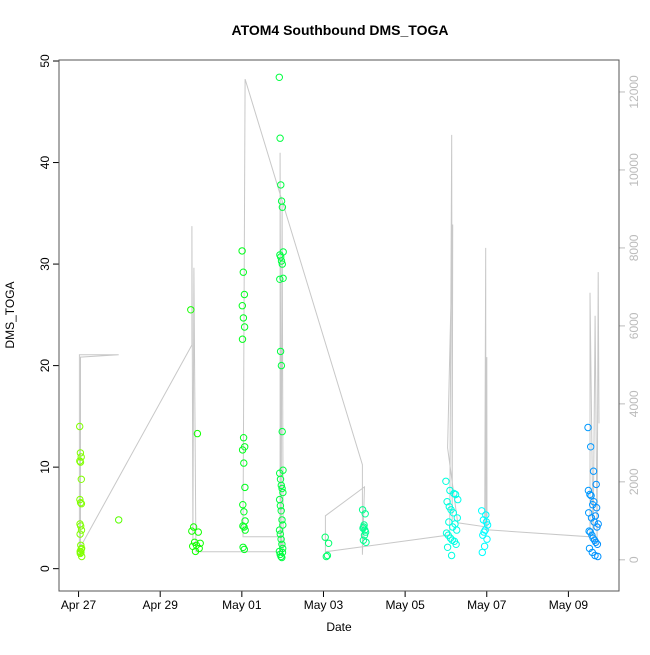  What do you see at coordinates (45, 467) in the screenshot?
I see `y-tick-label: 10` at bounding box center [45, 467].